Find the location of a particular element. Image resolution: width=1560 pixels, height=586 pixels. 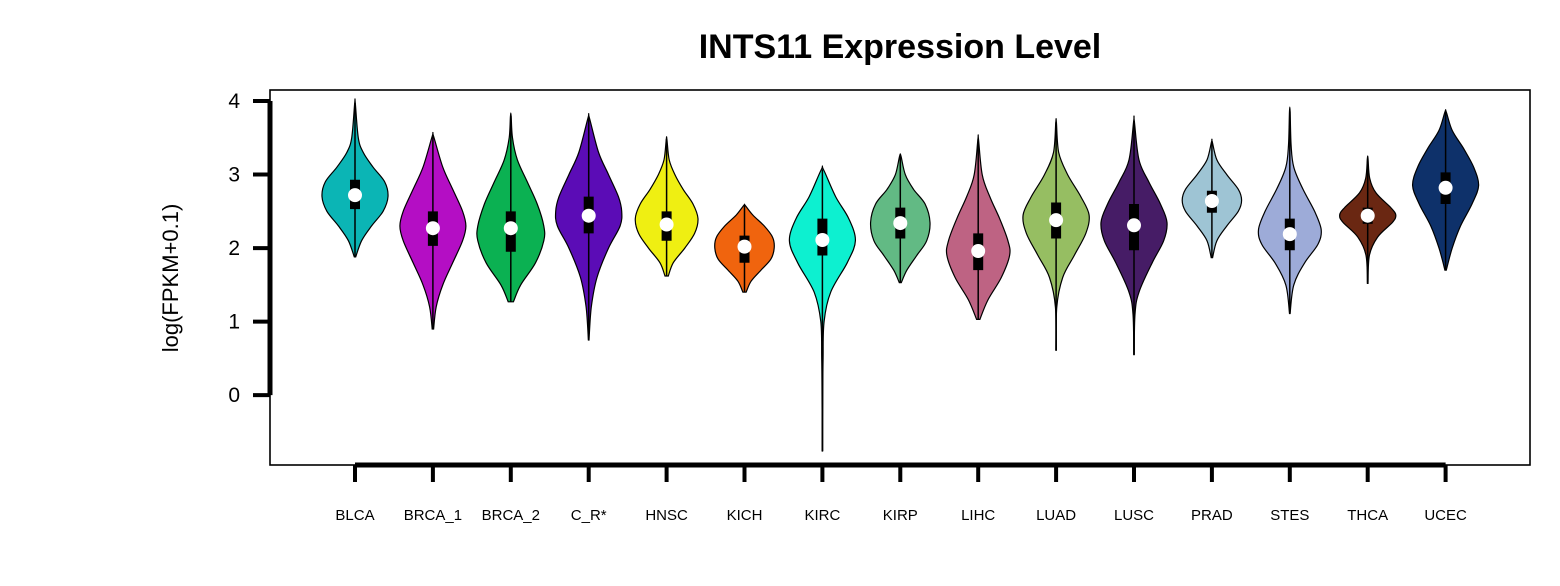

x-tick-label: LIHC is located at coordinates (978, 515).